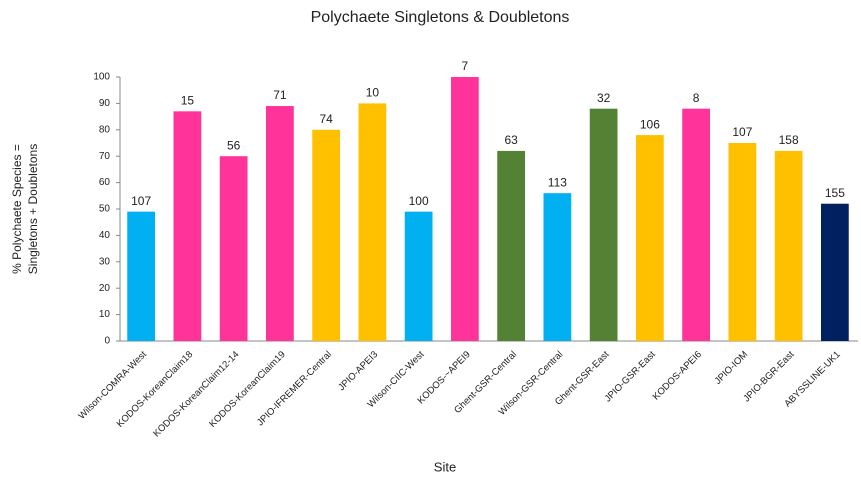 The width and height of the screenshot is (861, 479). What do you see at coordinates (105, 103) in the screenshot?
I see `y-tick-label: 90` at bounding box center [105, 103].